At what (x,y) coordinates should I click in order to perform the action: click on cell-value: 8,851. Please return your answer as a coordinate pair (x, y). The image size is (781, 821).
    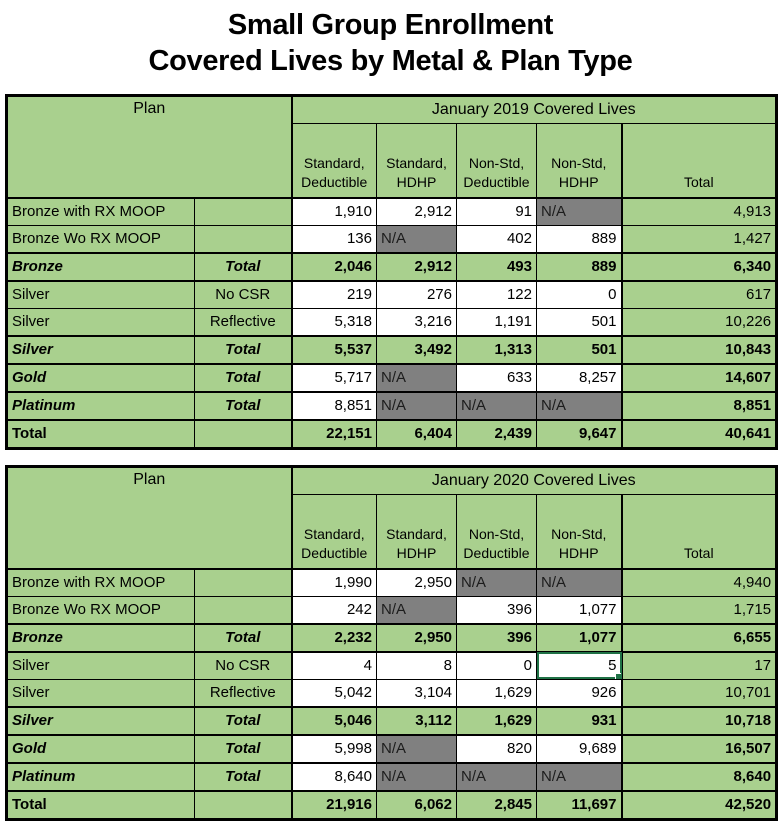
    Looking at the image, I should click on (333, 405).